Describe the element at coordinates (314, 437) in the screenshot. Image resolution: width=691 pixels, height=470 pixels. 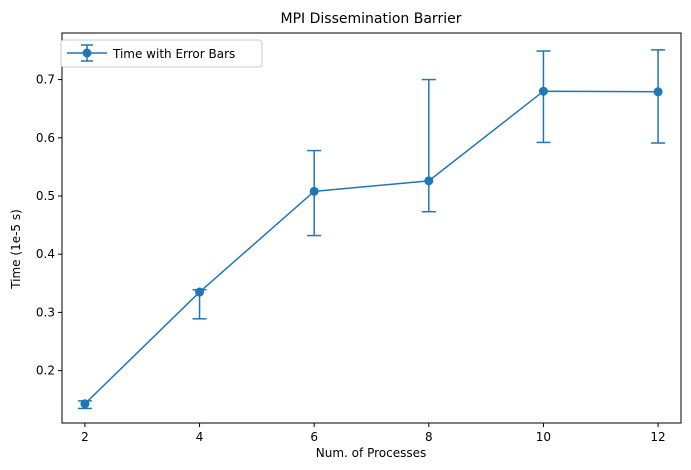
I see `x-tick-label: 6` at that location.